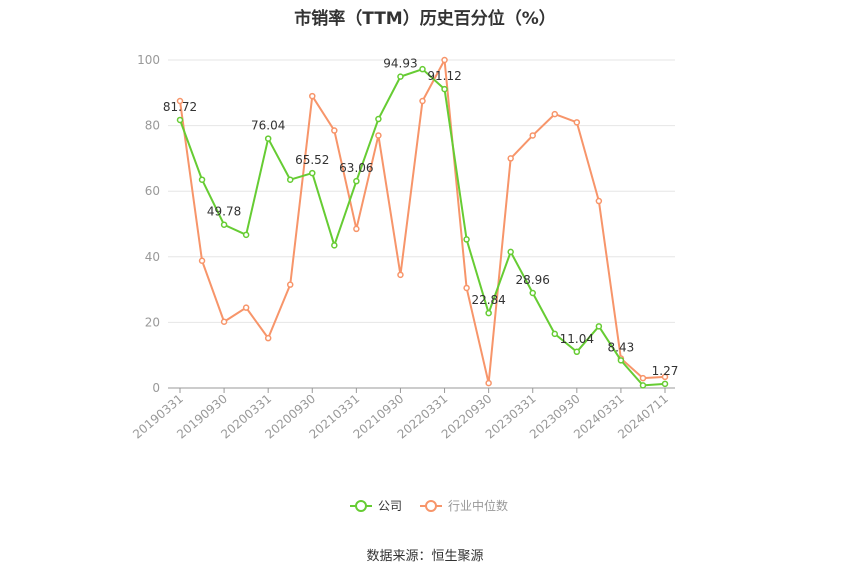  I want to click on legend: 公司 行业中位数, so click(429, 505).